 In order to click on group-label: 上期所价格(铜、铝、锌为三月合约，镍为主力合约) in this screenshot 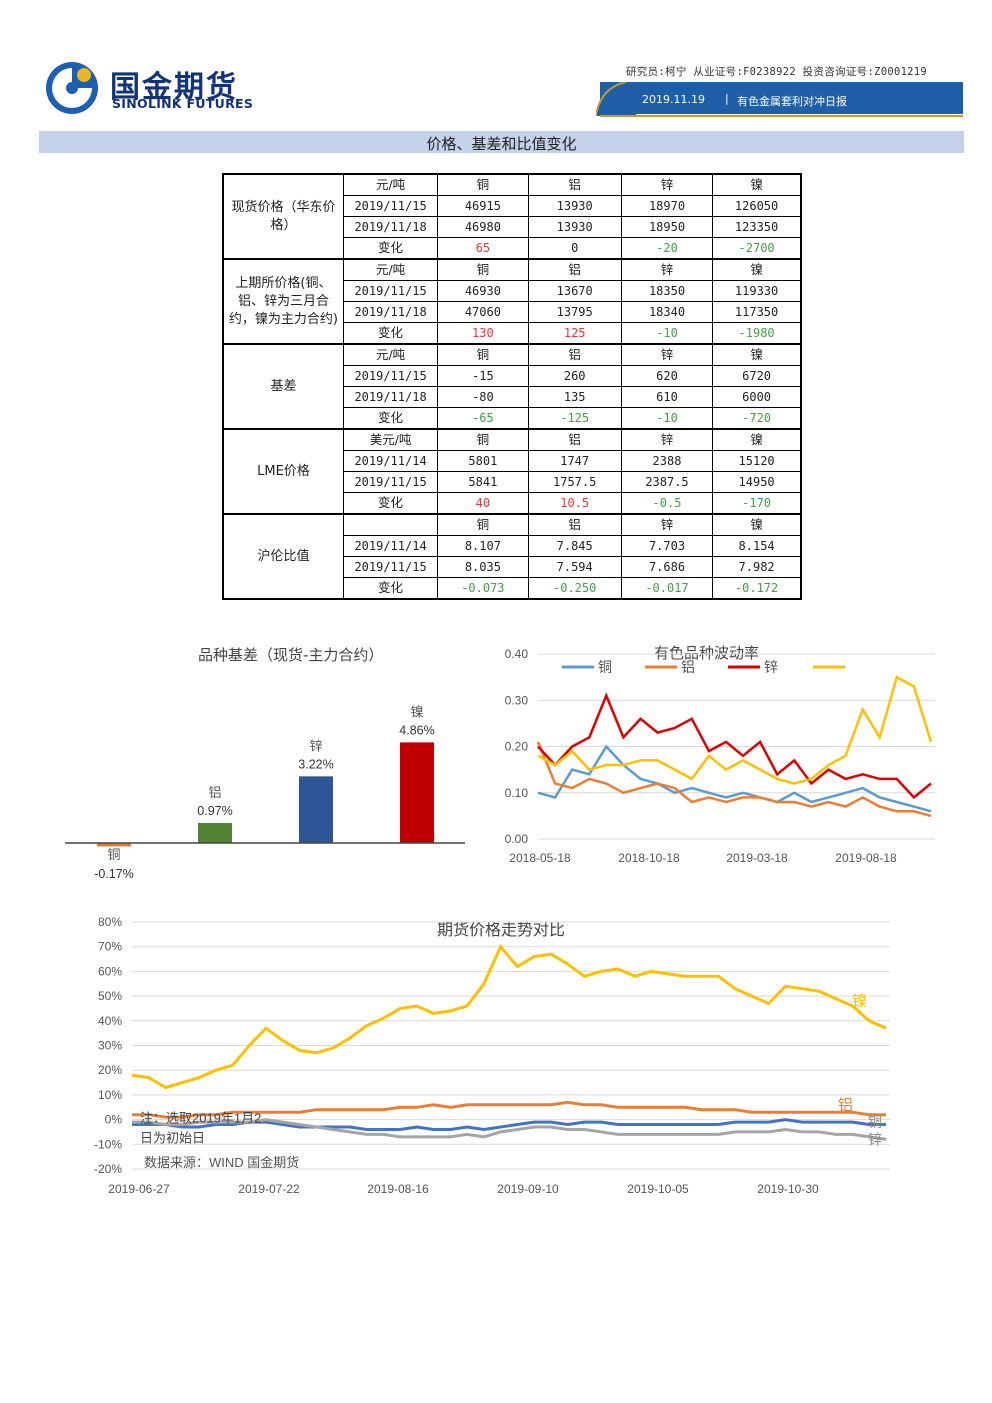, I will do `click(283, 301)`.